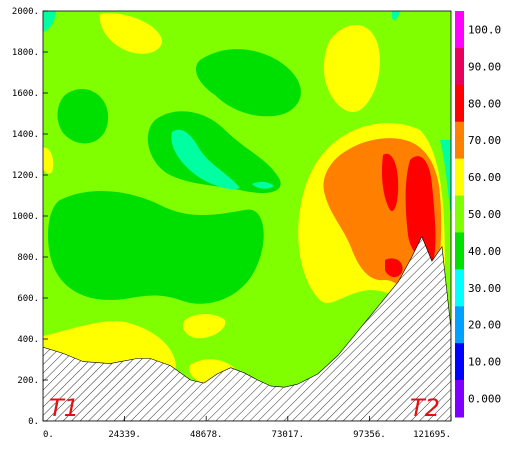 Image resolution: width=506 pixels, height=453 pixels. I want to click on colorbar-label: 100.0, so click(484, 29).